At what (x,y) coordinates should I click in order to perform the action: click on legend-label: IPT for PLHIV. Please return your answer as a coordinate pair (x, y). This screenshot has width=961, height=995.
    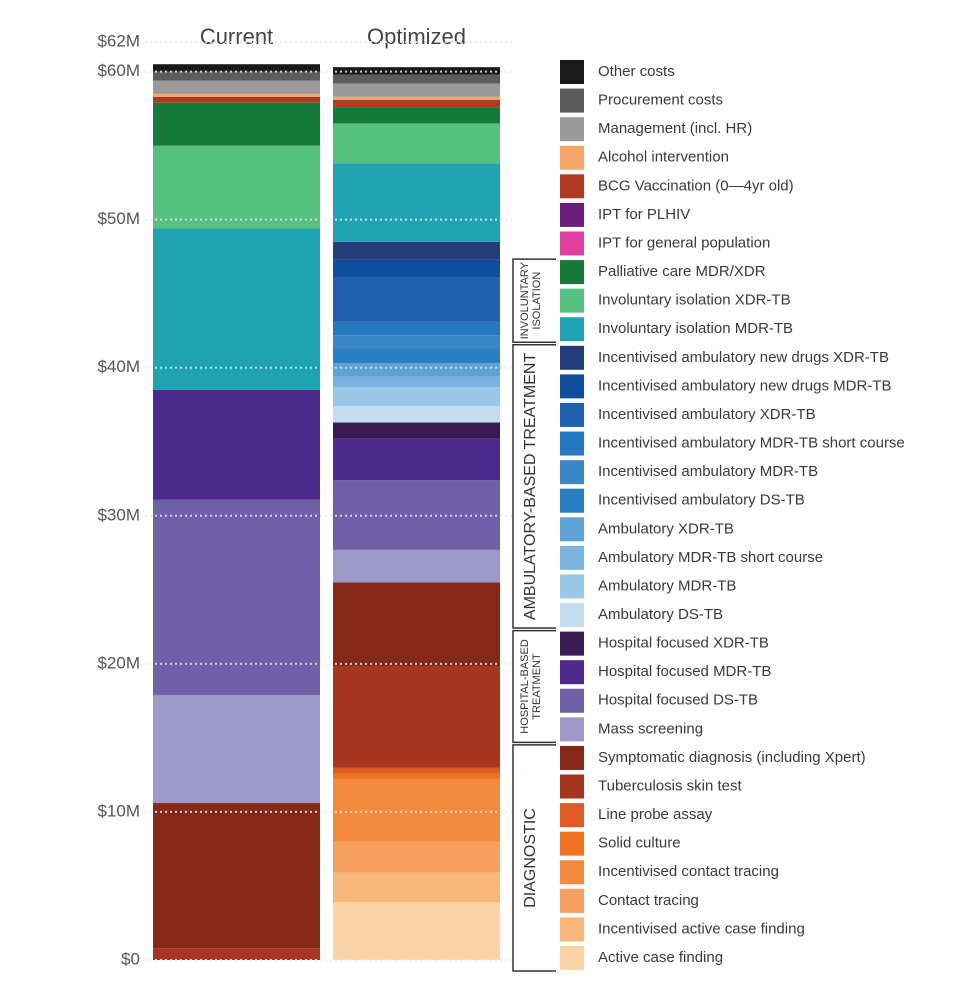
    Looking at the image, I should click on (644, 214).